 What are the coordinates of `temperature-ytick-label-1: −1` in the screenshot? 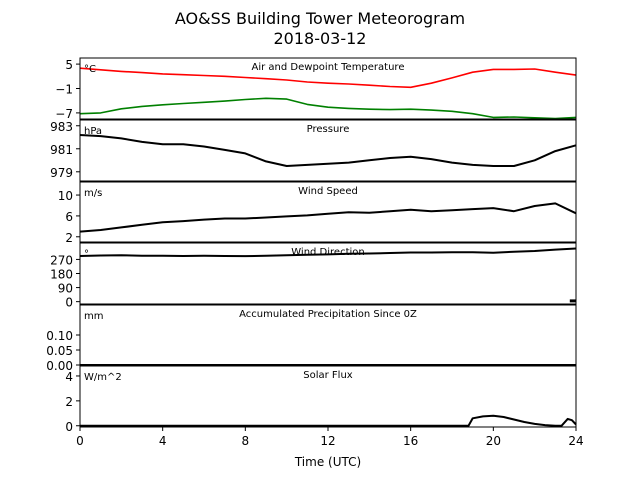 It's located at (64, 90).